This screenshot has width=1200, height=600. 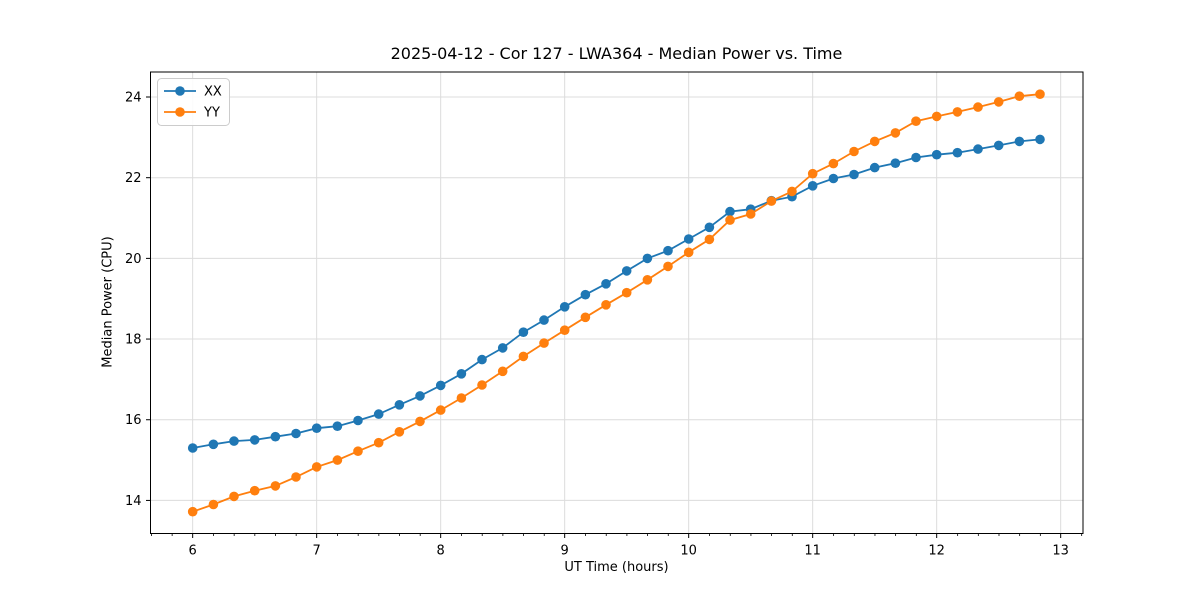 What do you see at coordinates (688, 551) in the screenshot?
I see `x-tick-label: 10` at bounding box center [688, 551].